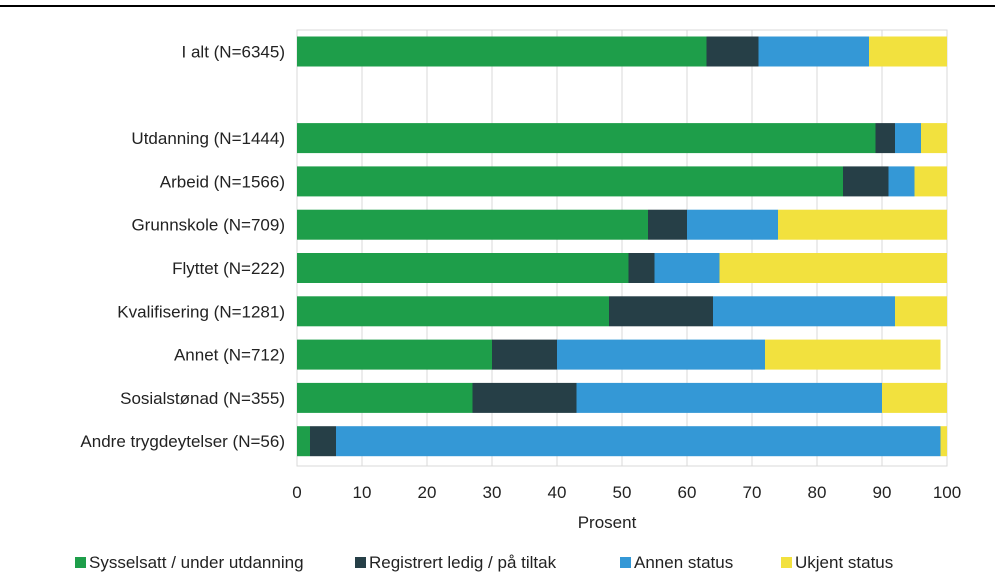 The image size is (995, 577). What do you see at coordinates (752, 492) in the screenshot?
I see `x-tick-label: 70` at bounding box center [752, 492].